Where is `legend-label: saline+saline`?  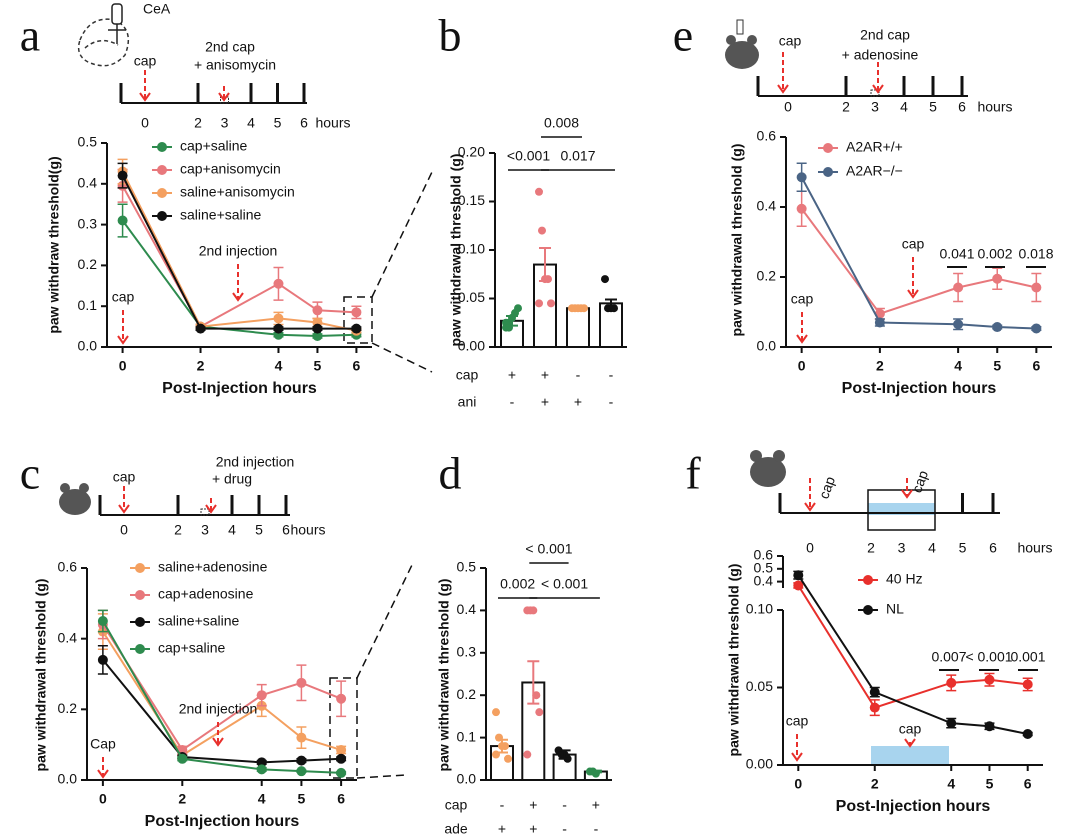
legend-label: saline+saline is located at coordinates (199, 621).